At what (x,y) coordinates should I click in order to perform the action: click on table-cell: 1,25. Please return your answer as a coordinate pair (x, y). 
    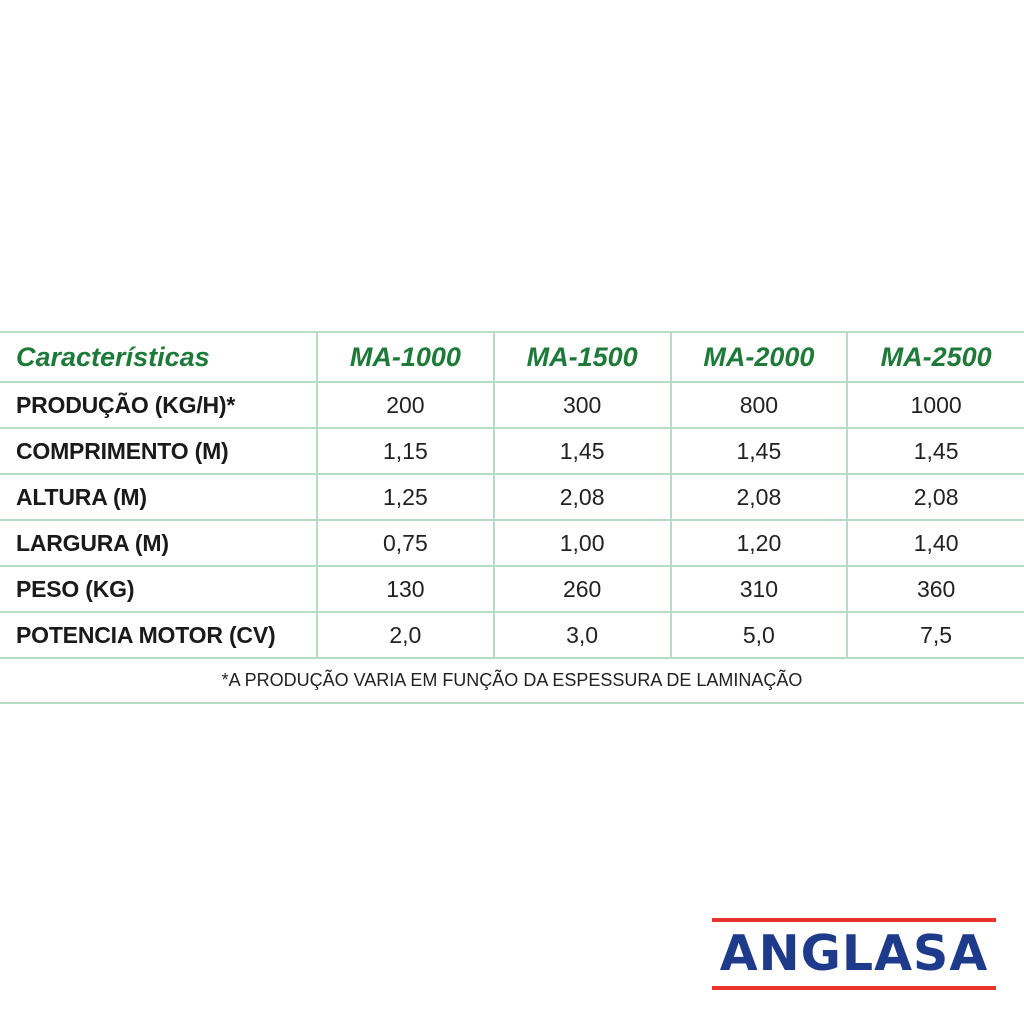
    Looking at the image, I should click on (405, 497).